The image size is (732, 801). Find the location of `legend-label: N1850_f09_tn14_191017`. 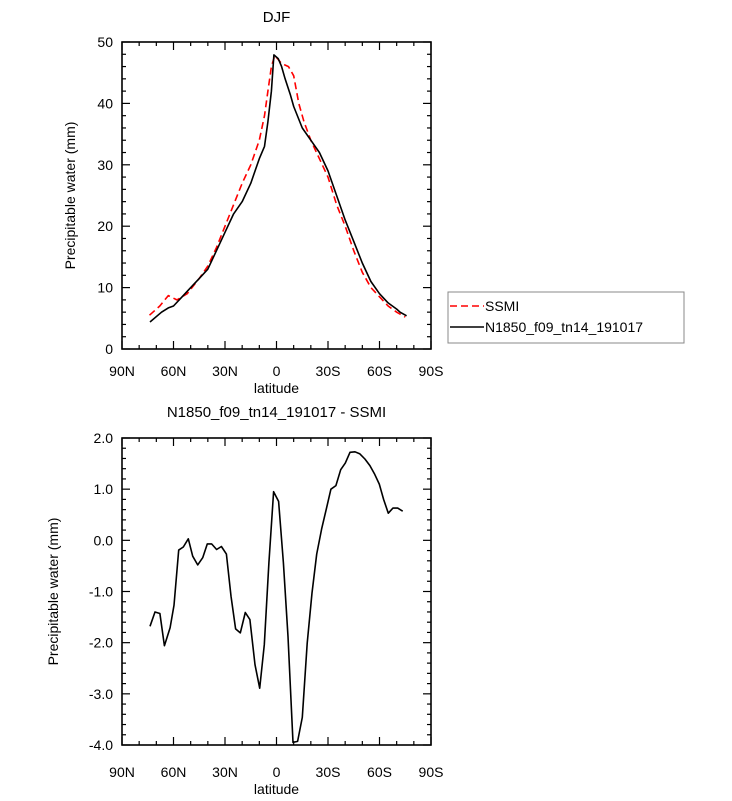

legend-label: N1850_f09_tn14_191017 is located at coordinates (564, 327).